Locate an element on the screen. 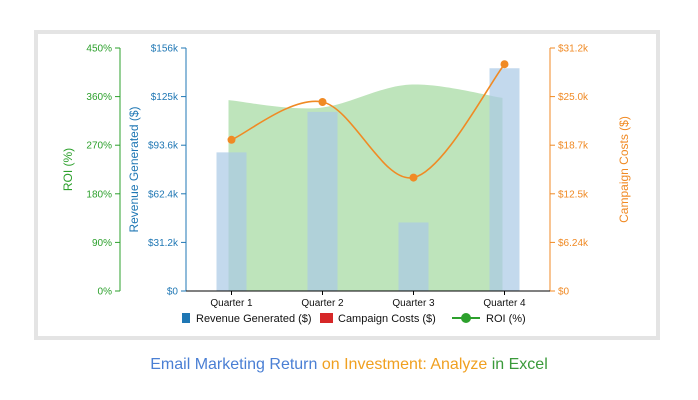  revenue-tick-label: $0 is located at coordinates (173, 292).